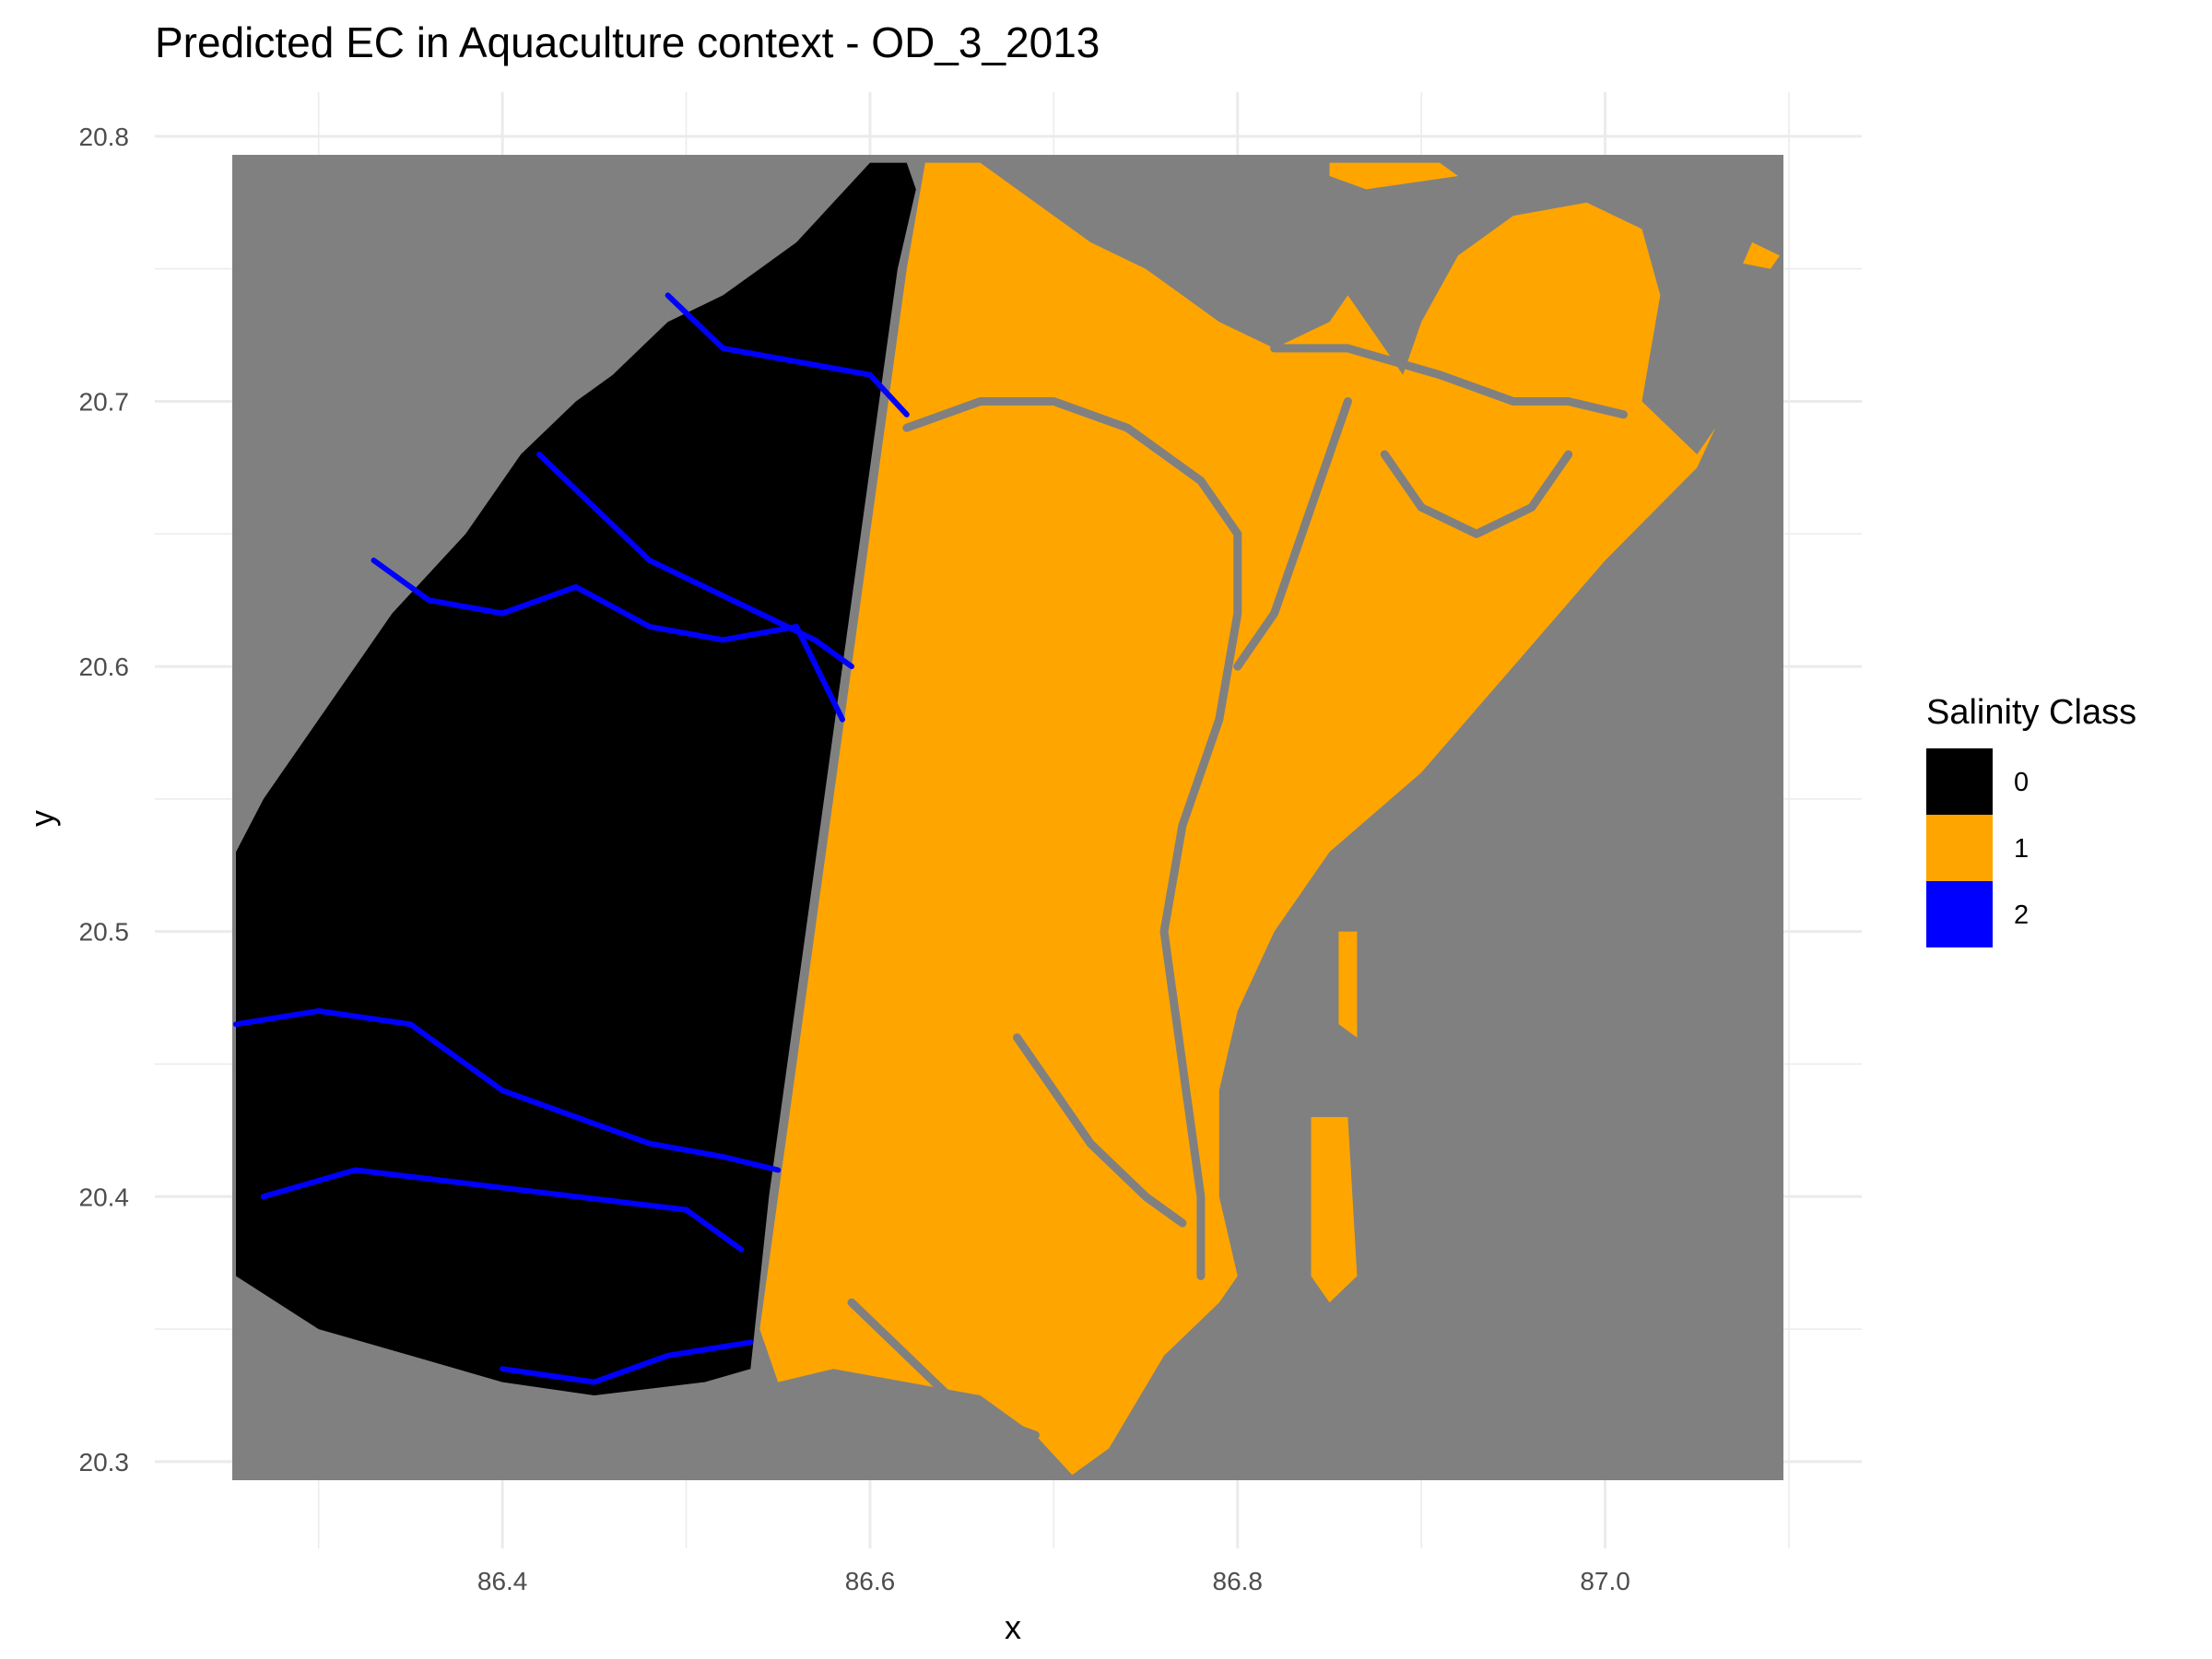 The image size is (2212, 1659). What do you see at coordinates (2021, 849) in the screenshot?
I see `legend-label: 1` at bounding box center [2021, 849].